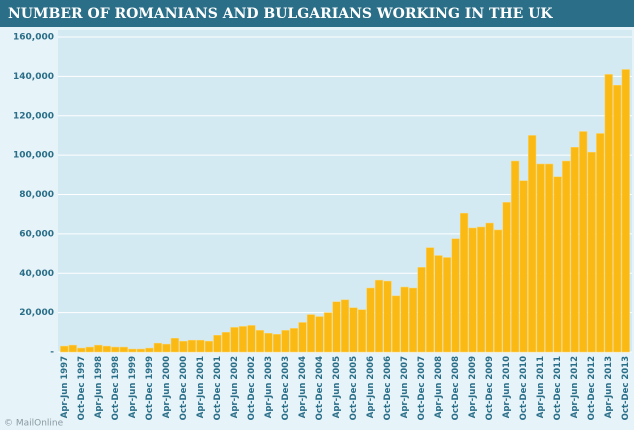 The image size is (634, 430). Describe the element at coordinates (167, 387) in the screenshot. I see `x-tick-label: Apr-Jun 2000` at that location.